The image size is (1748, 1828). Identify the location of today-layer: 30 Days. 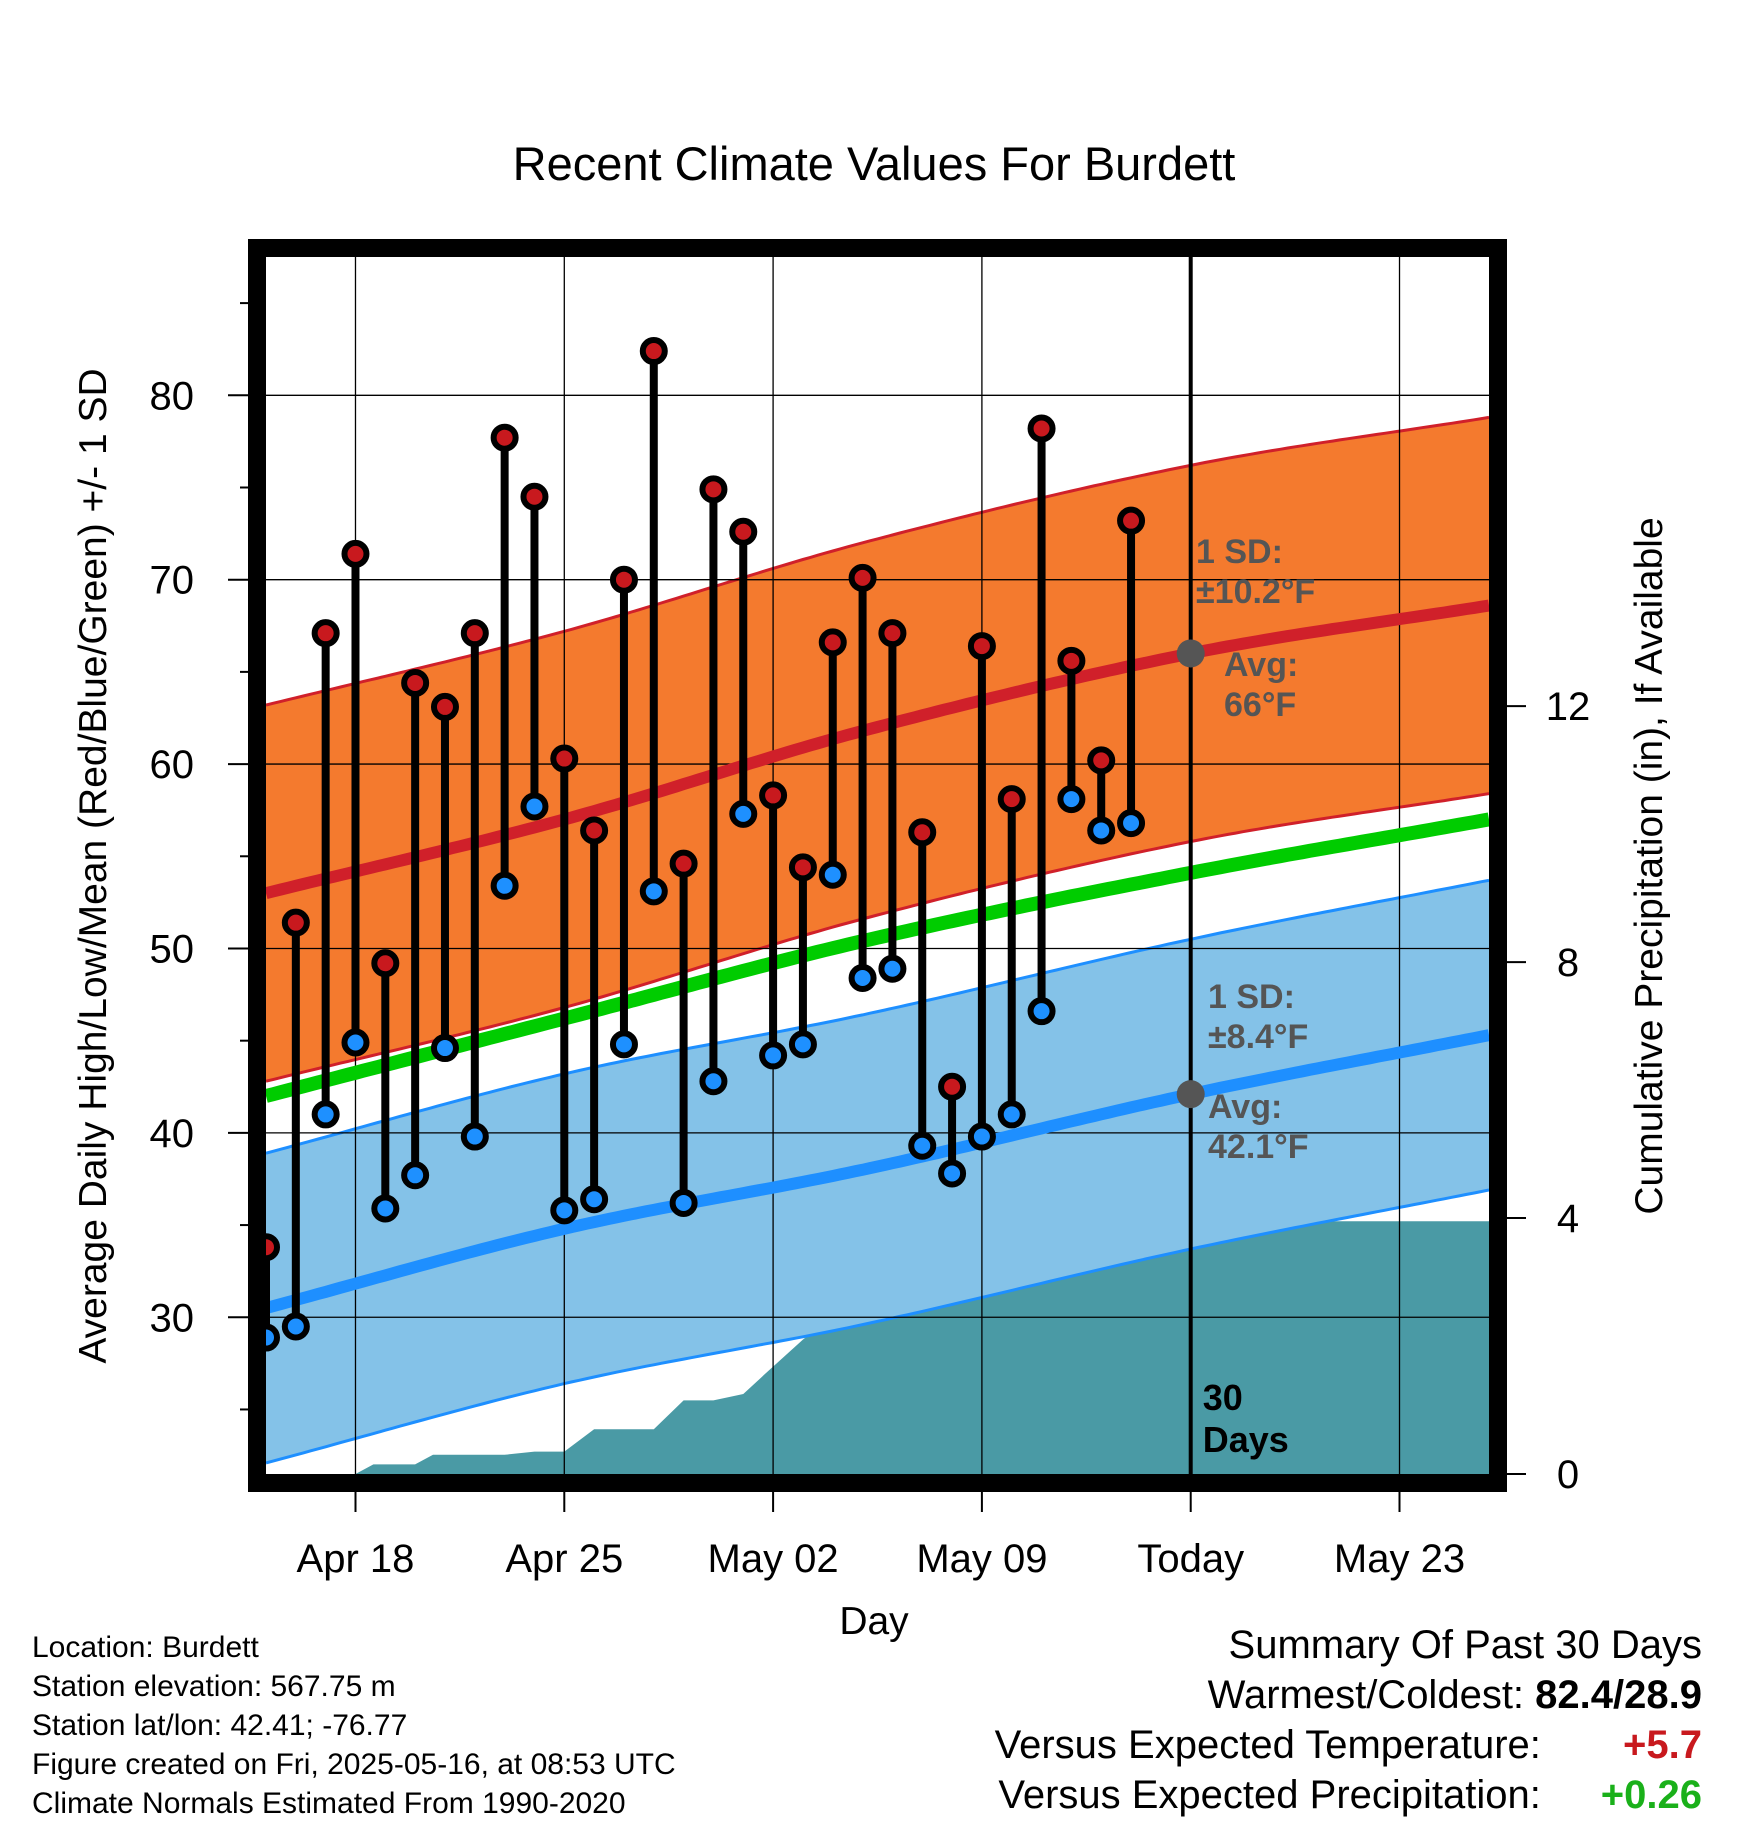
(1238, 865).